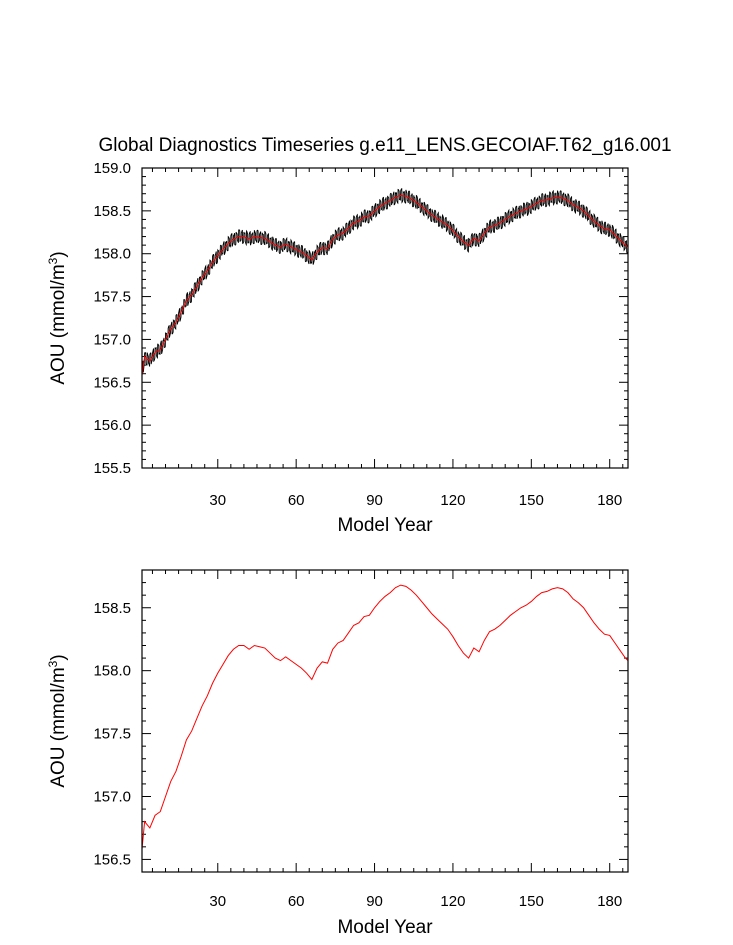  Describe the element at coordinates (112, 468) in the screenshot. I see `y-tick-label: 155.5` at that location.